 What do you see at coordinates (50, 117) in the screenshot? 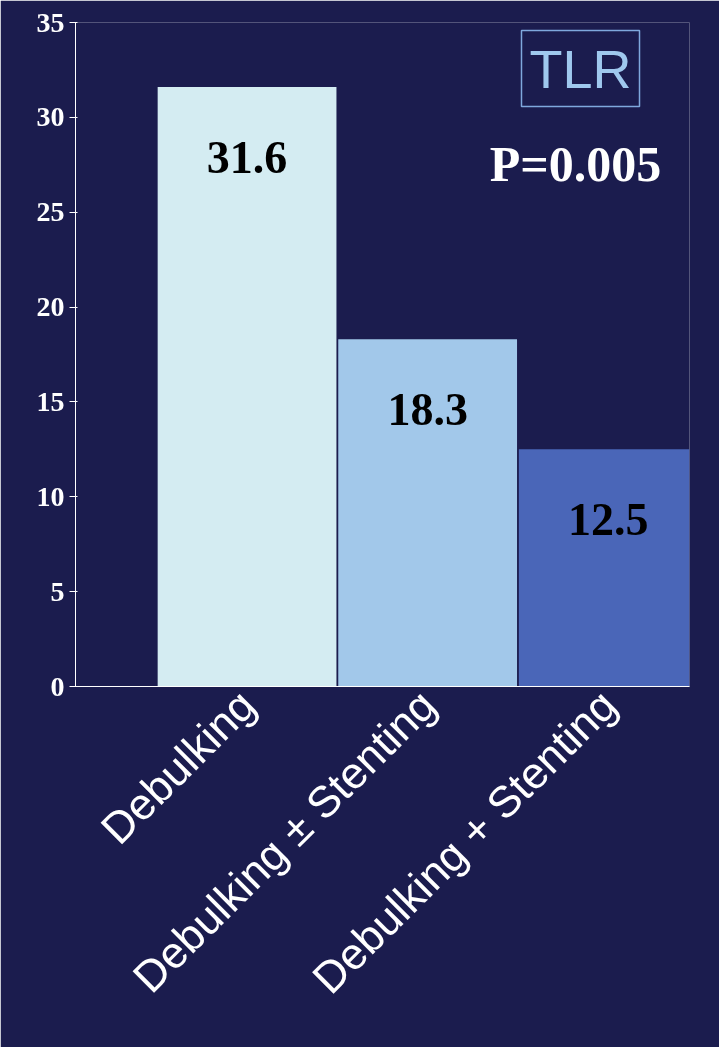
I see `y-tick-label: 30` at bounding box center [50, 117].